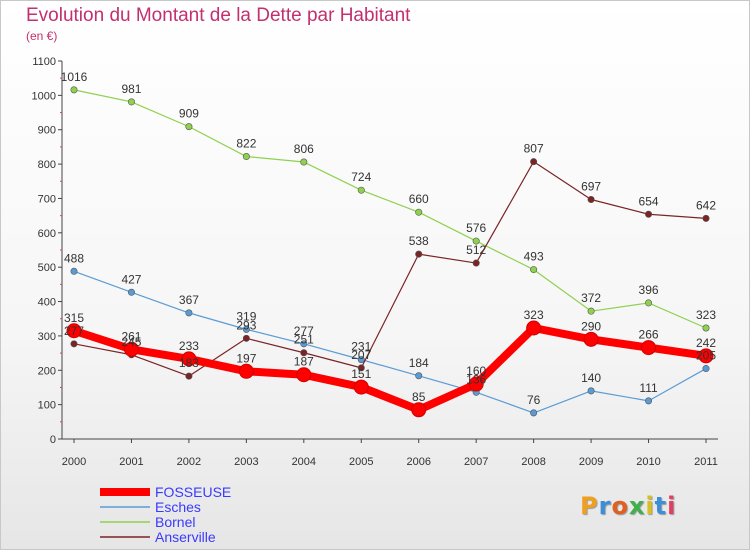 Image resolution: width=750 pixels, height=550 pixels. I want to click on data-label-esches: 205, so click(706, 356).